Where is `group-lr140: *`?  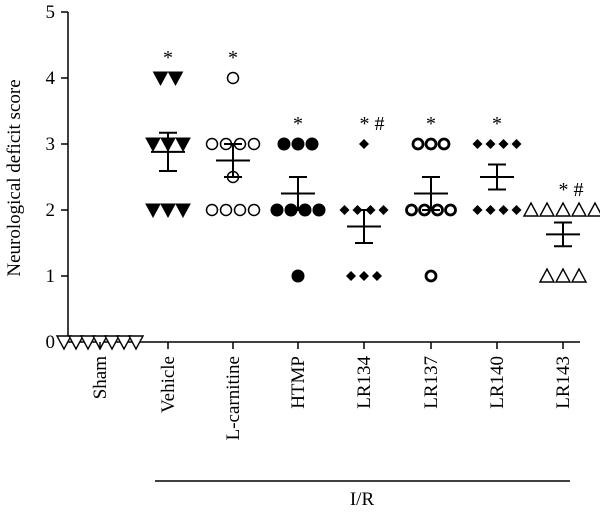
group-lr140: * is located at coordinates (497, 164).